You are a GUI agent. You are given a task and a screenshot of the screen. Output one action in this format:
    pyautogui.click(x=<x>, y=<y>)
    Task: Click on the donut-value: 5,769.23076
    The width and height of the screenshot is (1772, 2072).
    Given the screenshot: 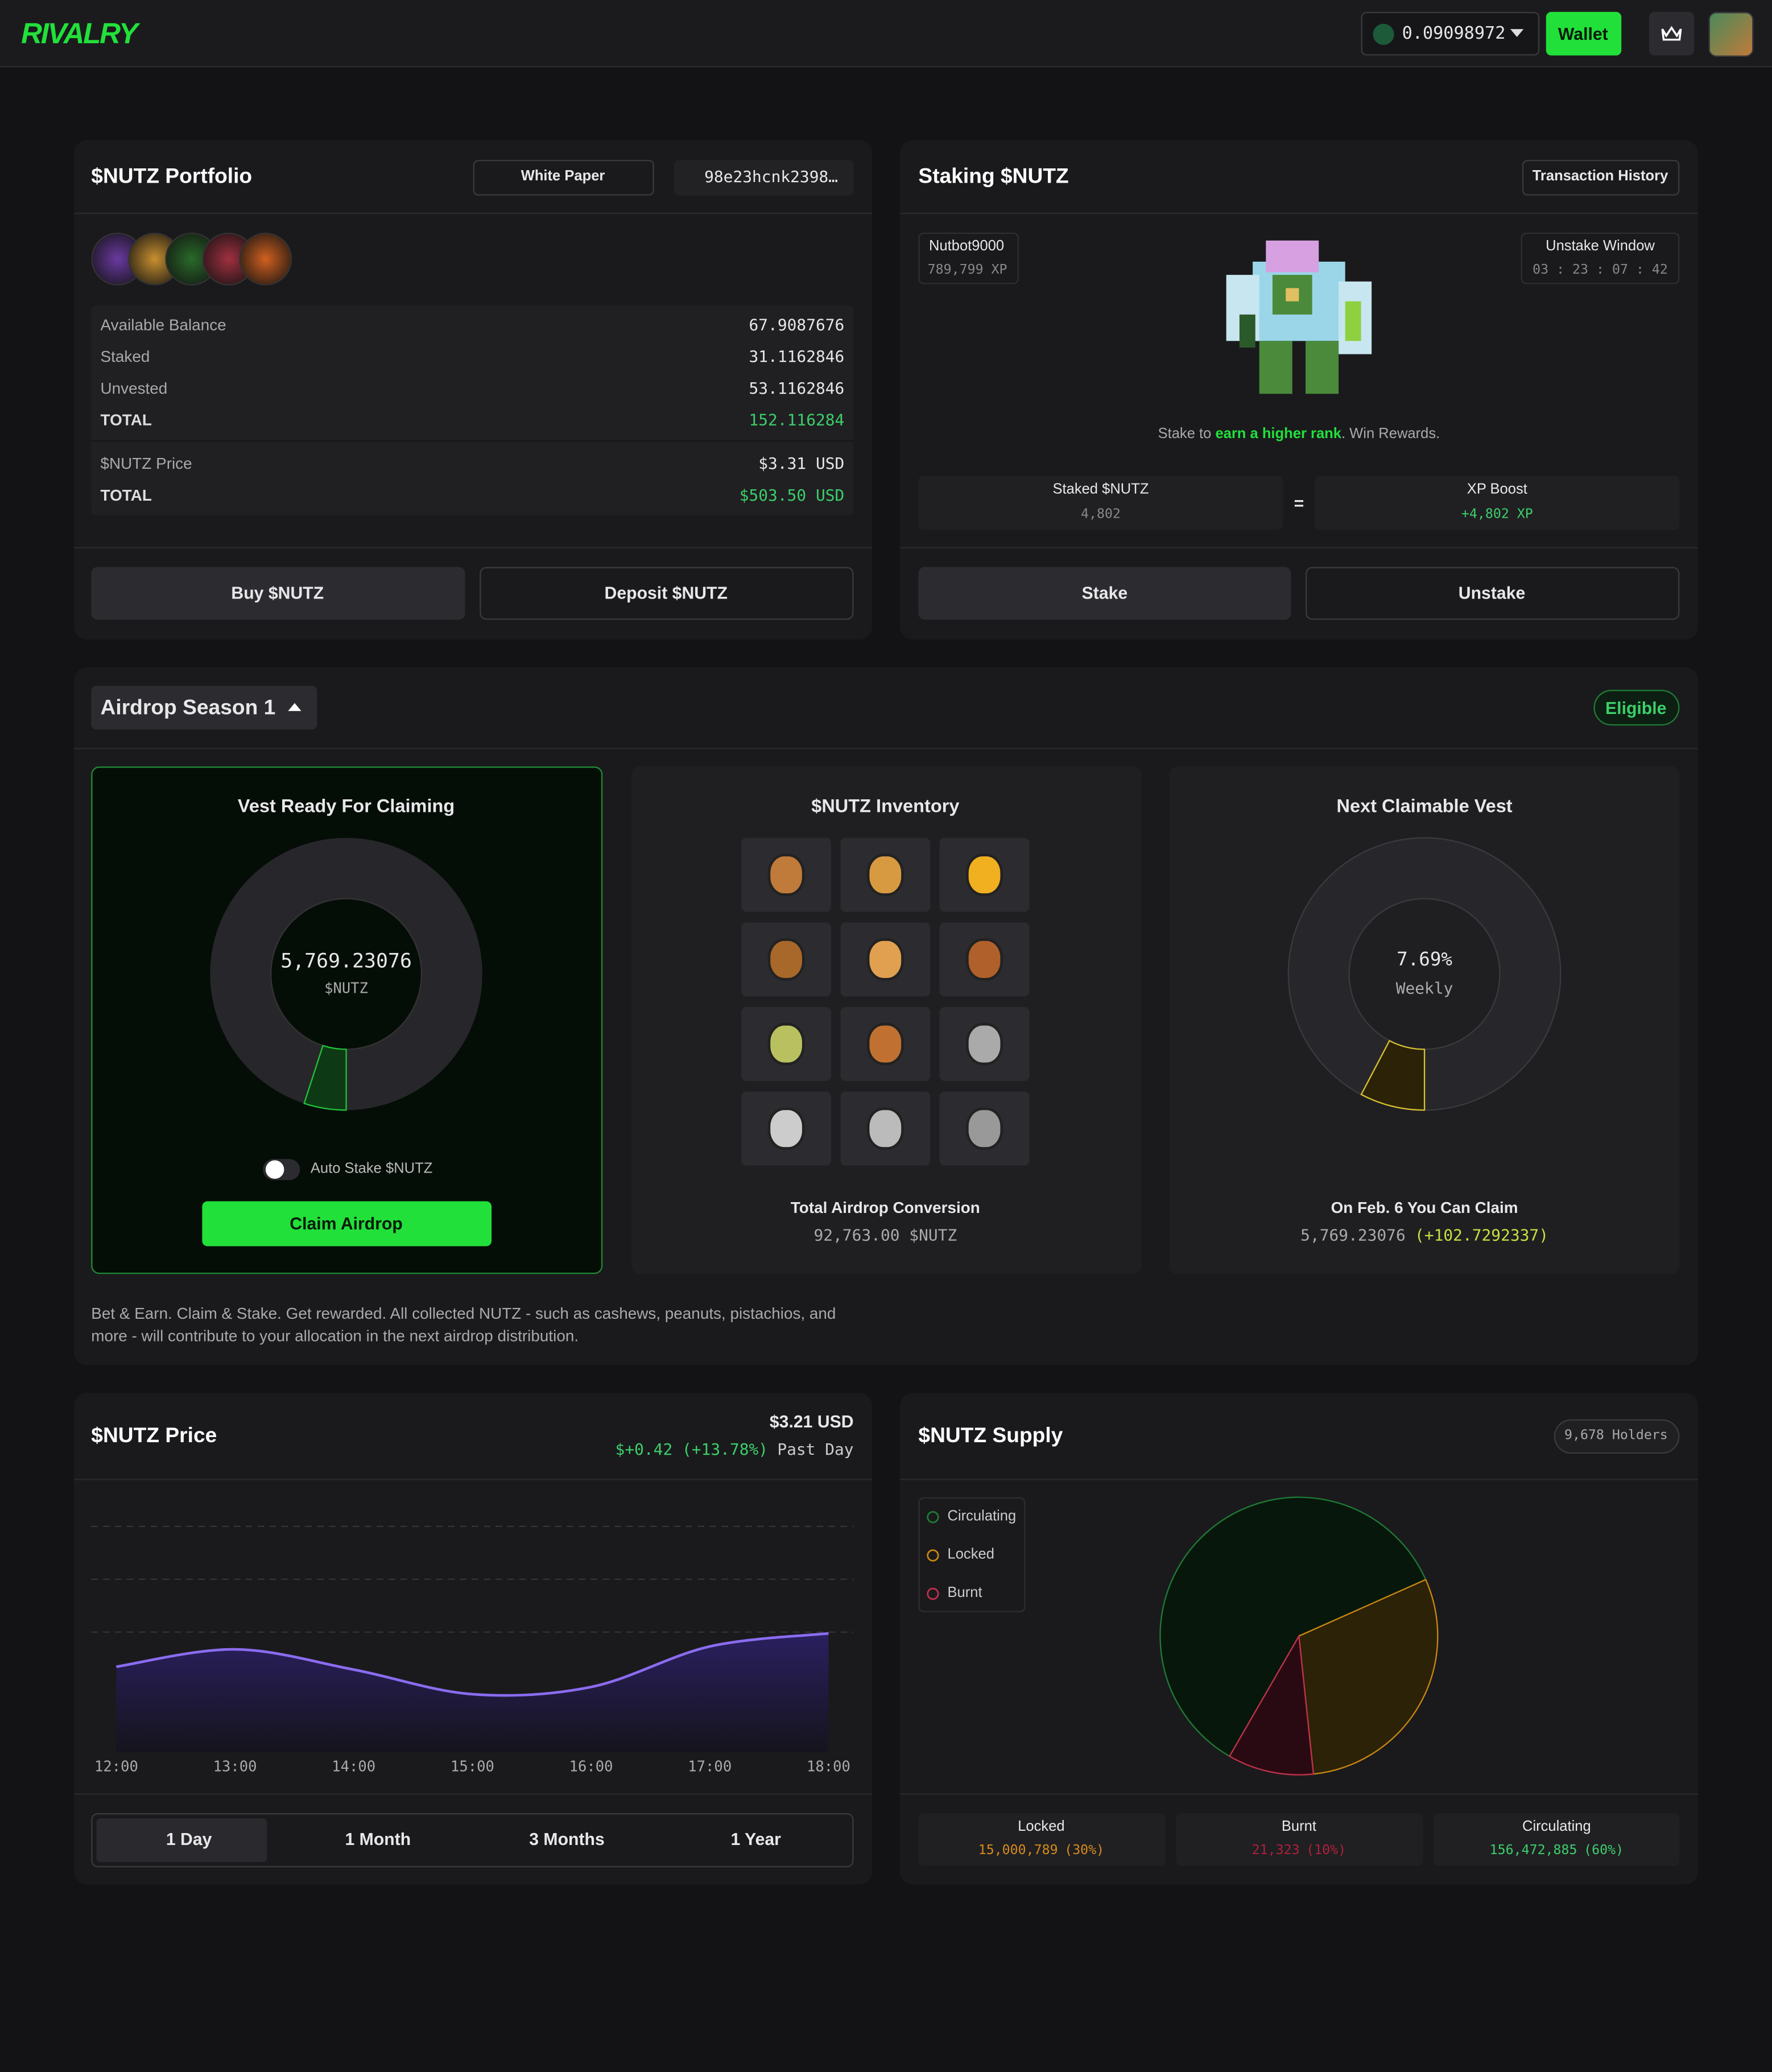 What is the action you would take?
    pyautogui.click(x=346, y=960)
    